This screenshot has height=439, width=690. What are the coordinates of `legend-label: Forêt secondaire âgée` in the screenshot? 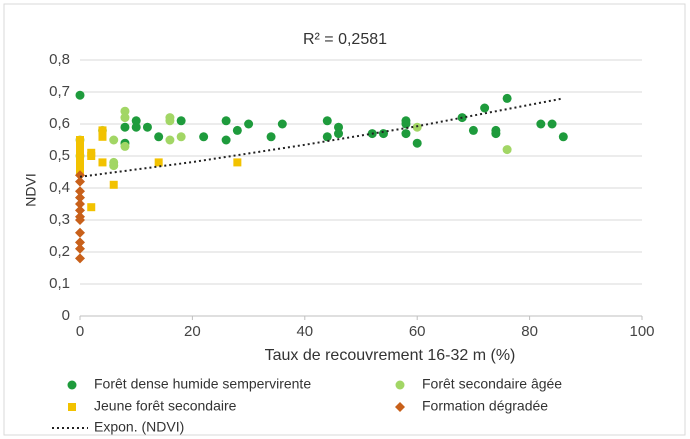 It's located at (492, 384).